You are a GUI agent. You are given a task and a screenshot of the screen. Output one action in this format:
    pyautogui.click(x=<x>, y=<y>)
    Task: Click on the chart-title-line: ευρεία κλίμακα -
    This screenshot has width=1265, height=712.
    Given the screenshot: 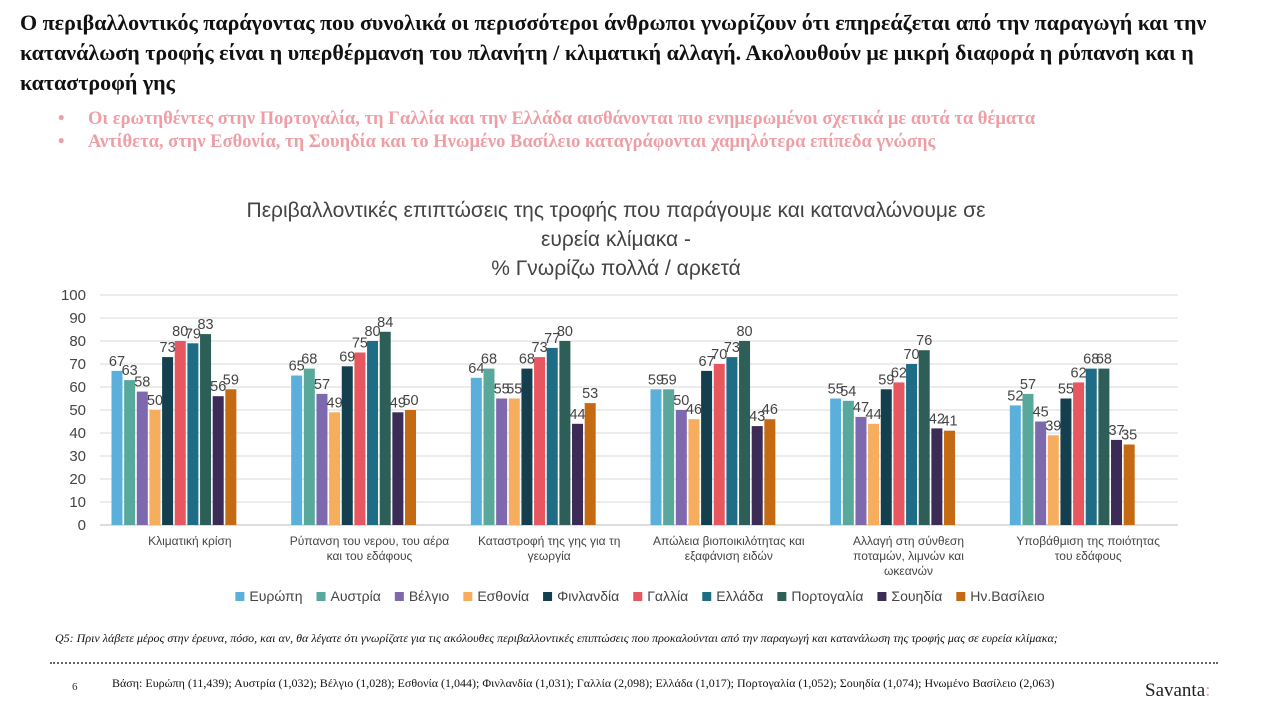 What is the action you would take?
    pyautogui.click(x=616, y=239)
    